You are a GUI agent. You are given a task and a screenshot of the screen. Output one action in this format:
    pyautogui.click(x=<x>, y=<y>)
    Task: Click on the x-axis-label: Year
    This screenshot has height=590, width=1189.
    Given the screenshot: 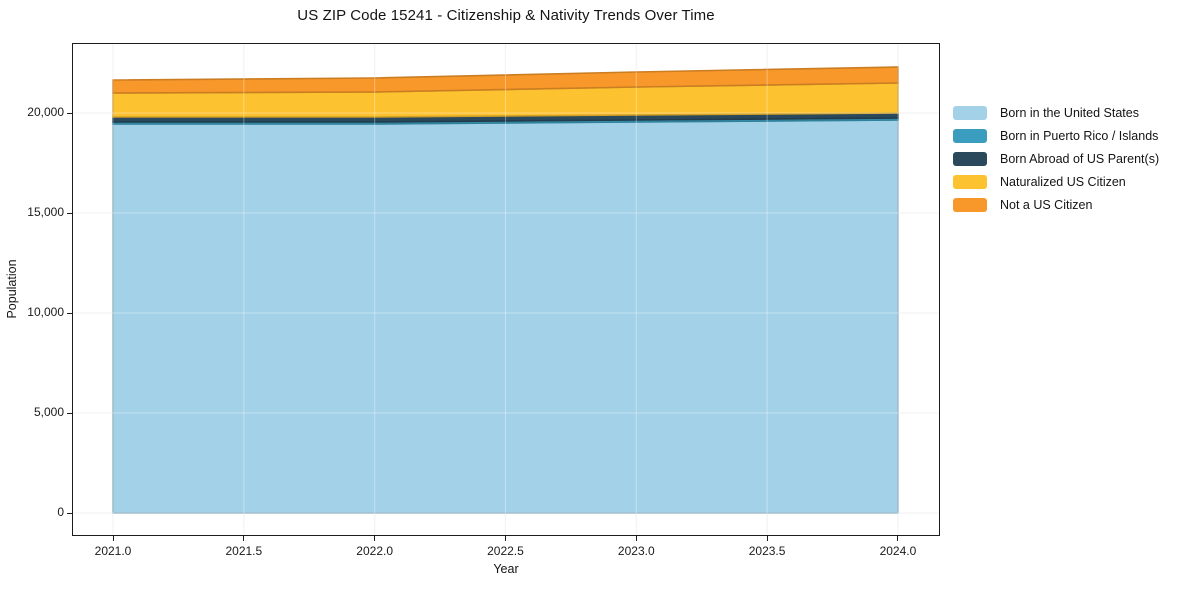 What is the action you would take?
    pyautogui.click(x=506, y=569)
    